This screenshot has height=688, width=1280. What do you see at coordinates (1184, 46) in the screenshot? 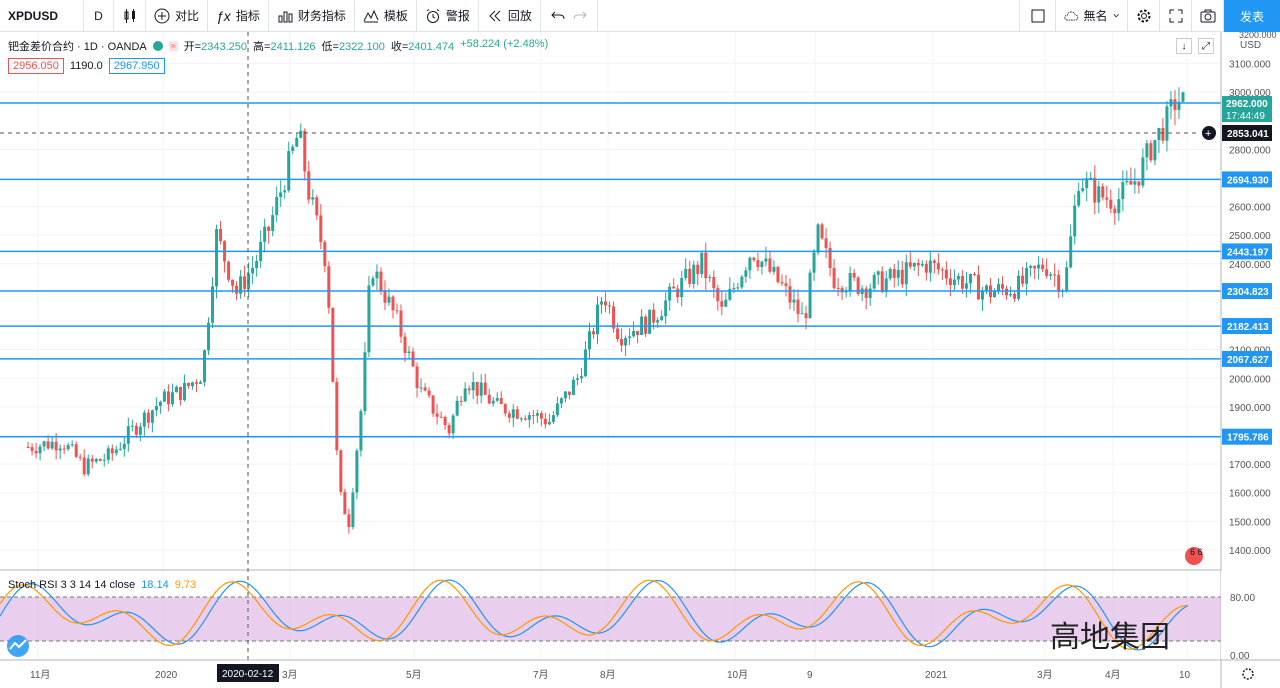
I see `scroll-down-icon: ↓` at bounding box center [1184, 46].